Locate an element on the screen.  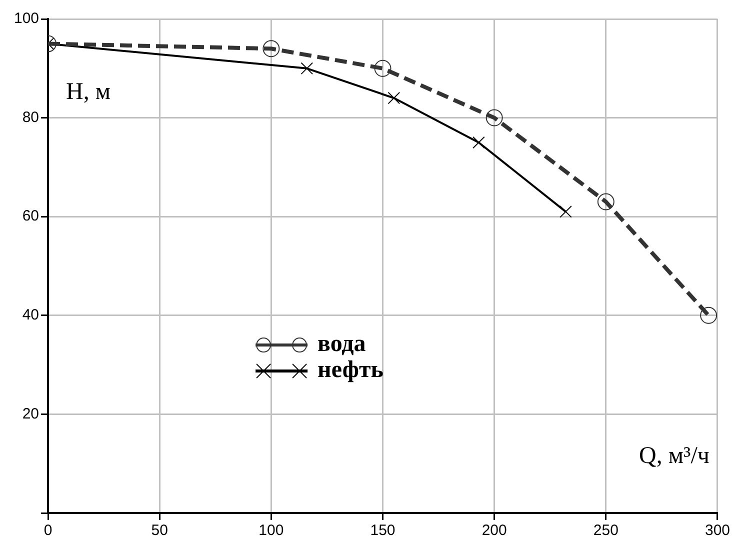
x-tick-label: 150 is located at coordinates (383, 531).